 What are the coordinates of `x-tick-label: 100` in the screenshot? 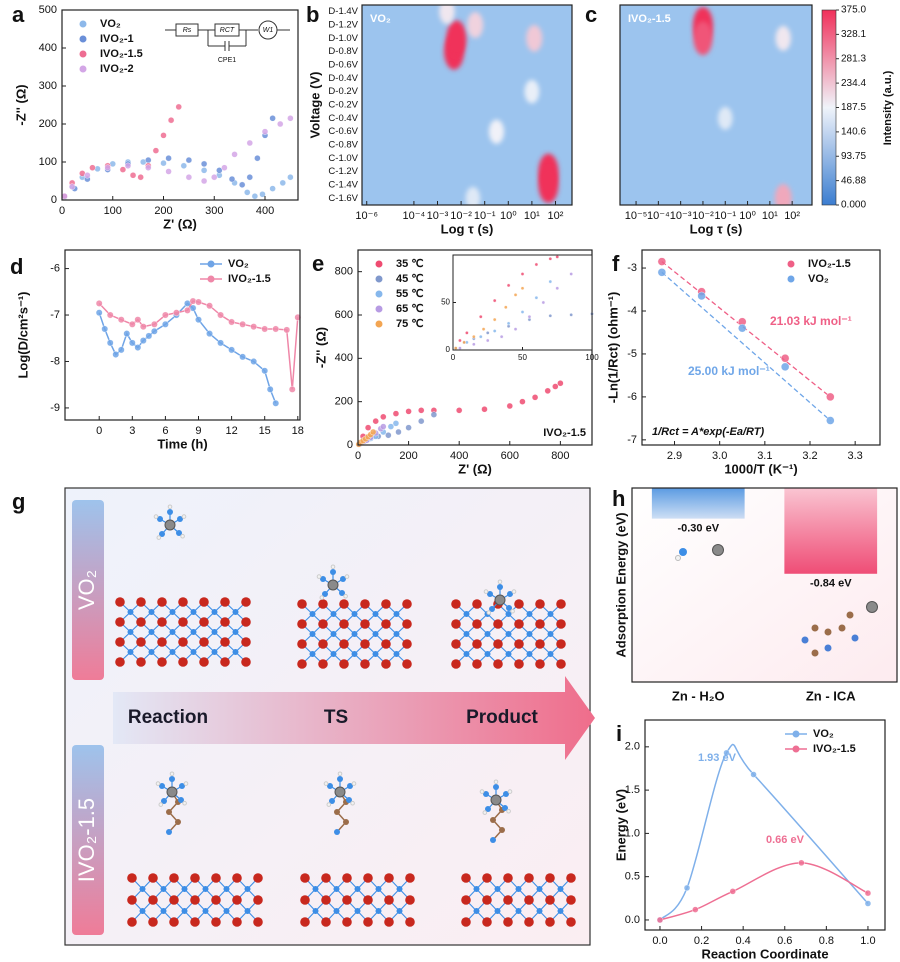 It's located at (592, 357).